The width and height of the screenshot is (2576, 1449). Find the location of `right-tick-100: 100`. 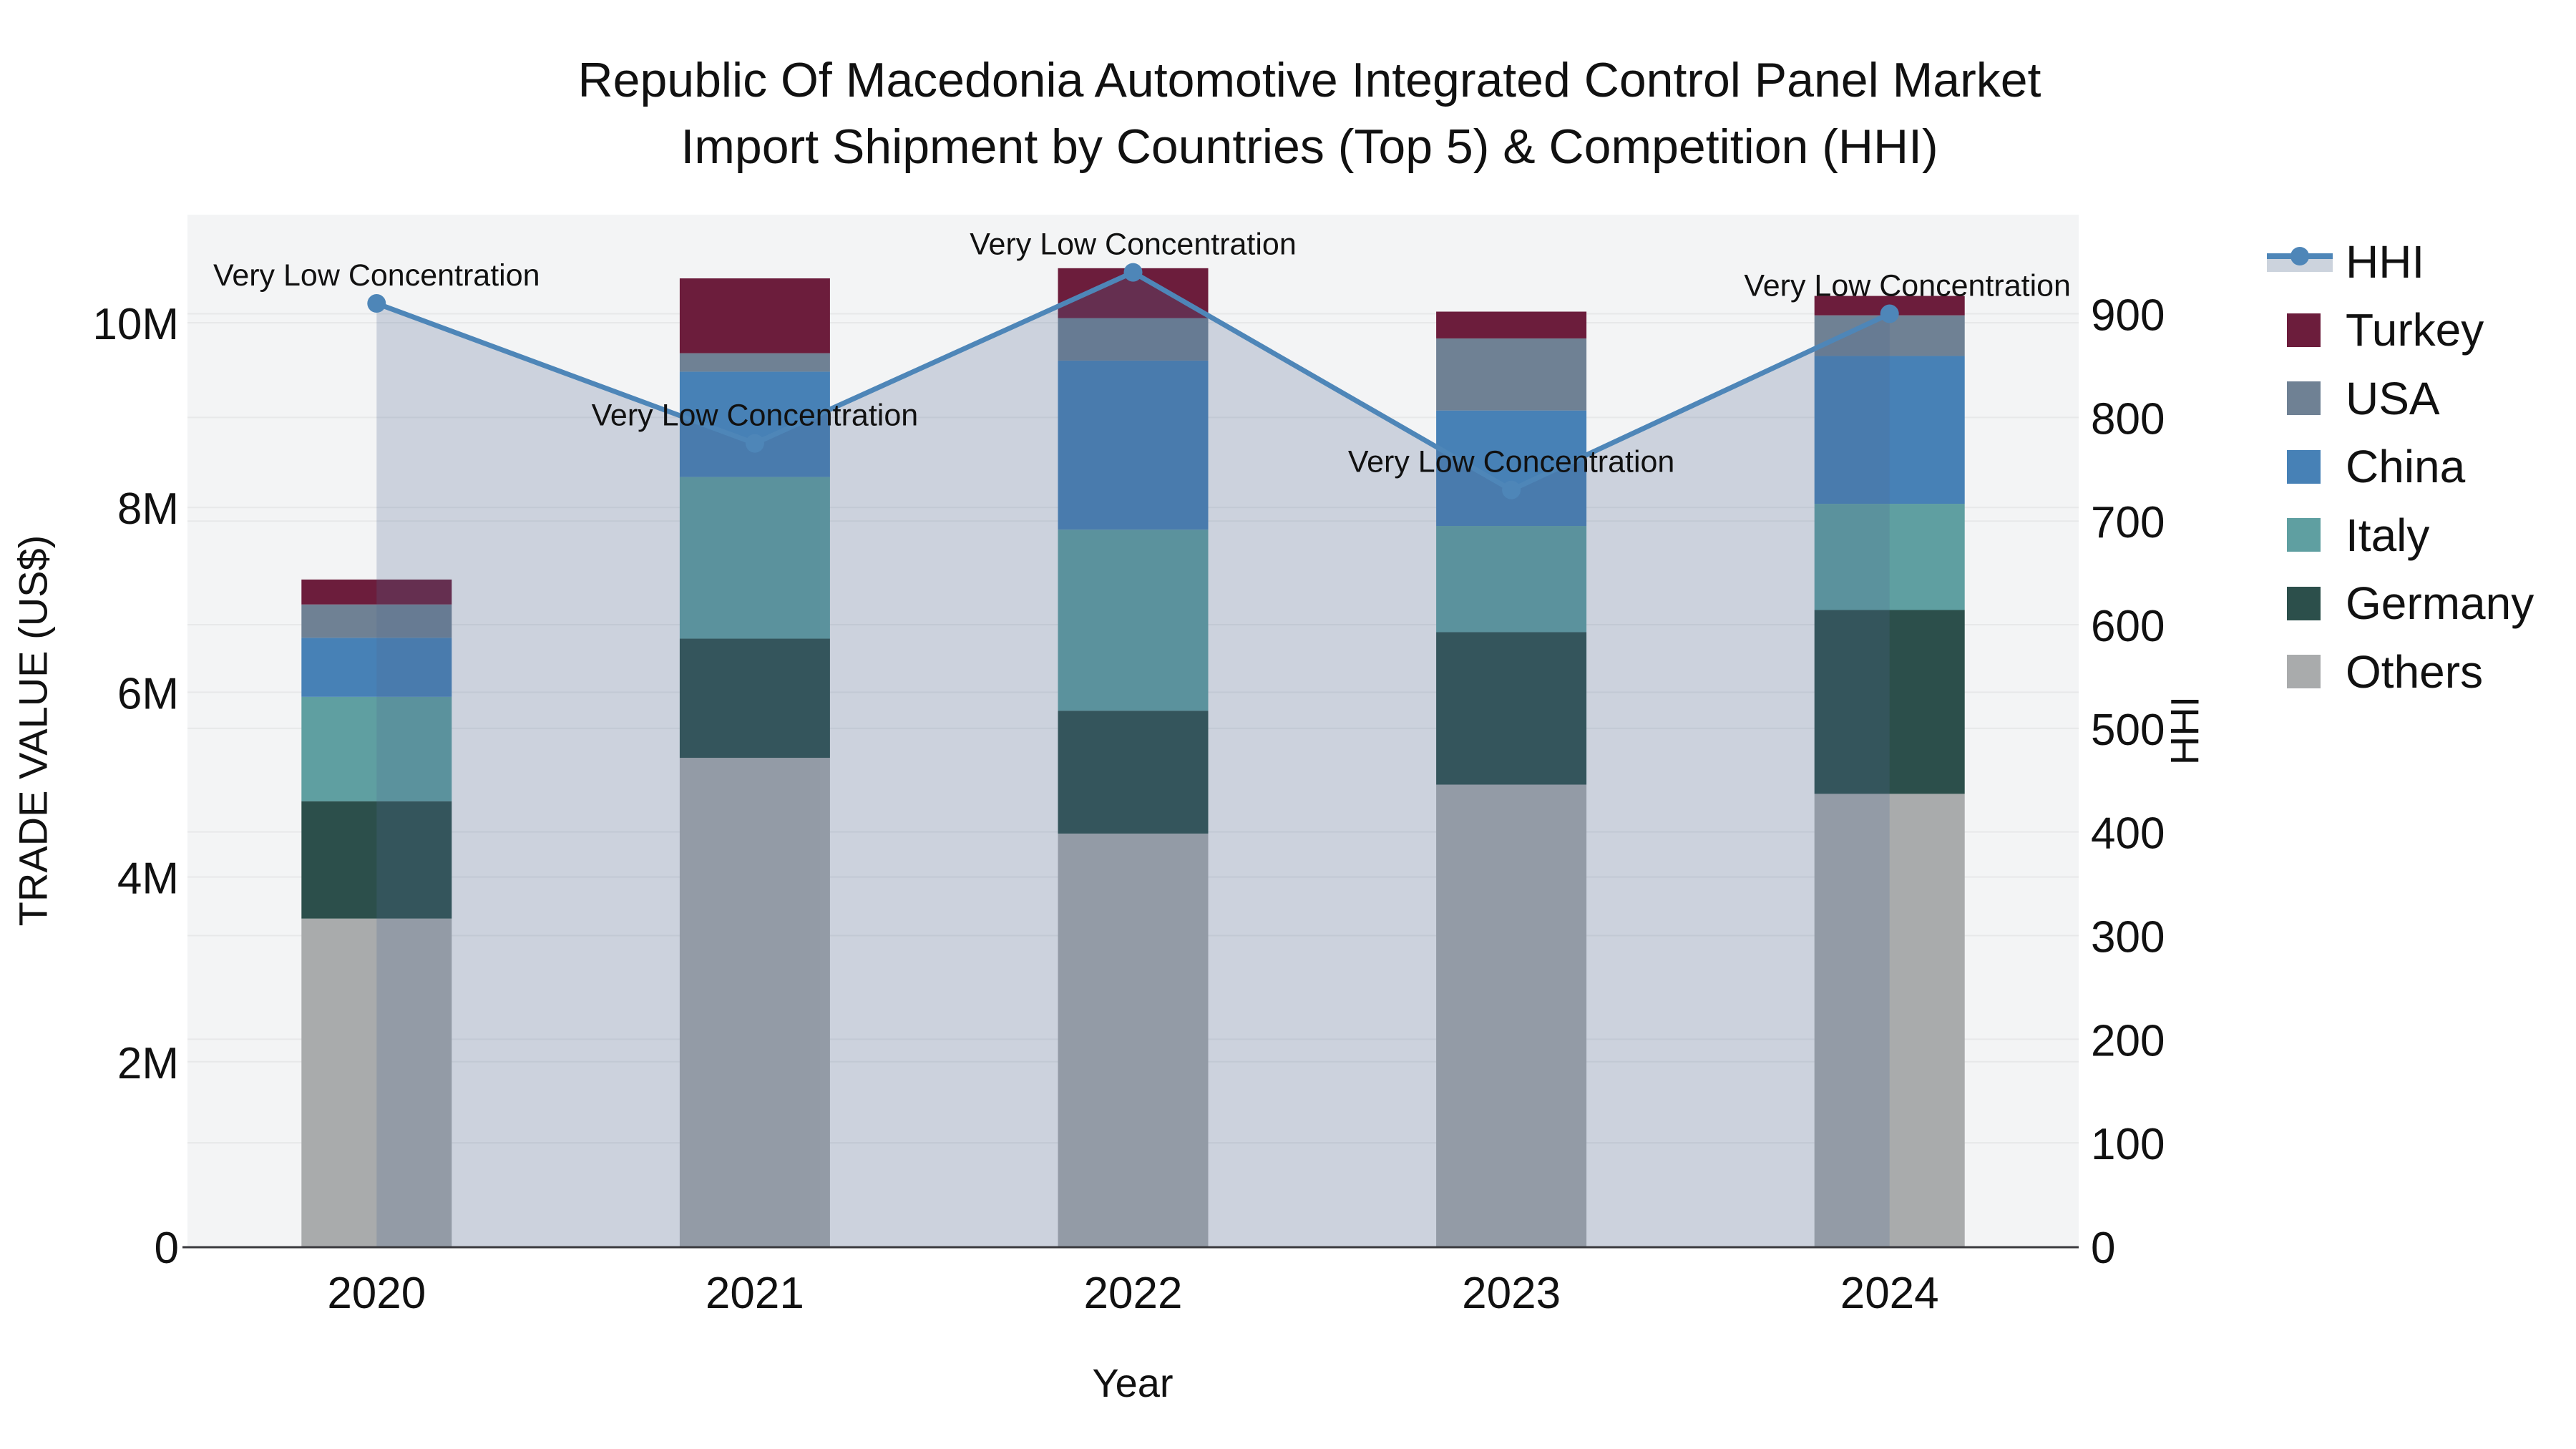

right-tick-100: 100 is located at coordinates (2128, 1144).